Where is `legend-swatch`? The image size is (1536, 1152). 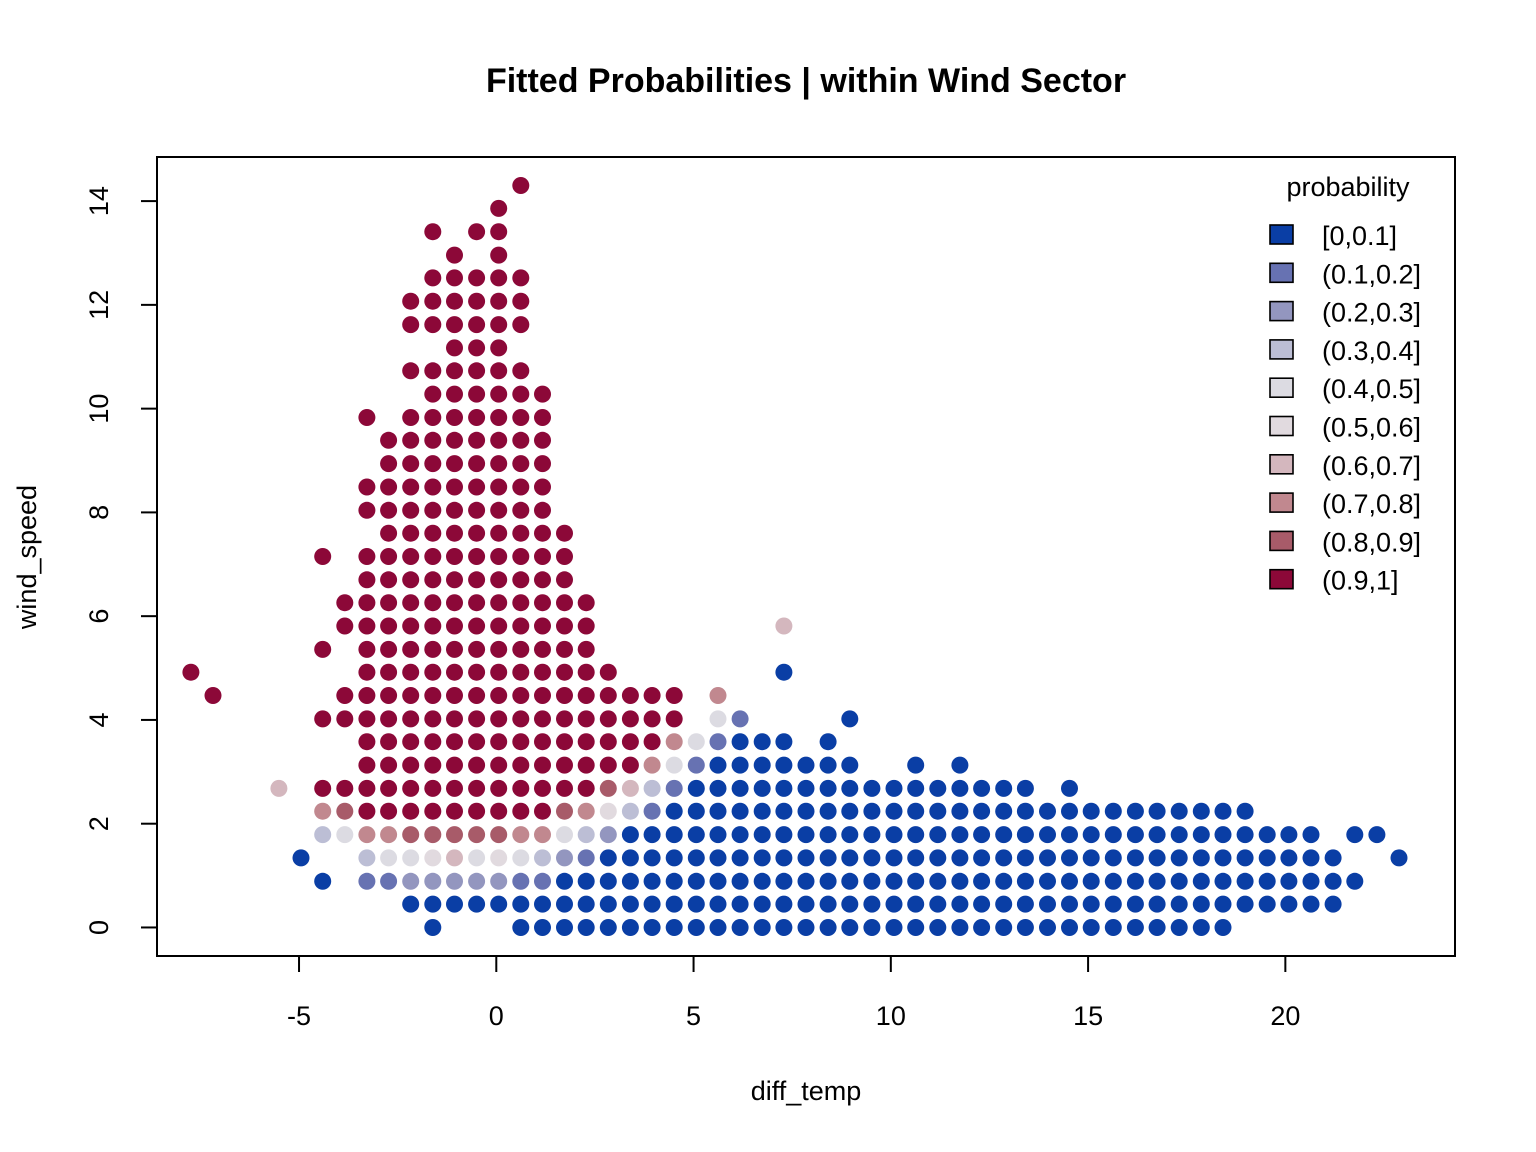
legend-swatch is located at coordinates (1281, 273).